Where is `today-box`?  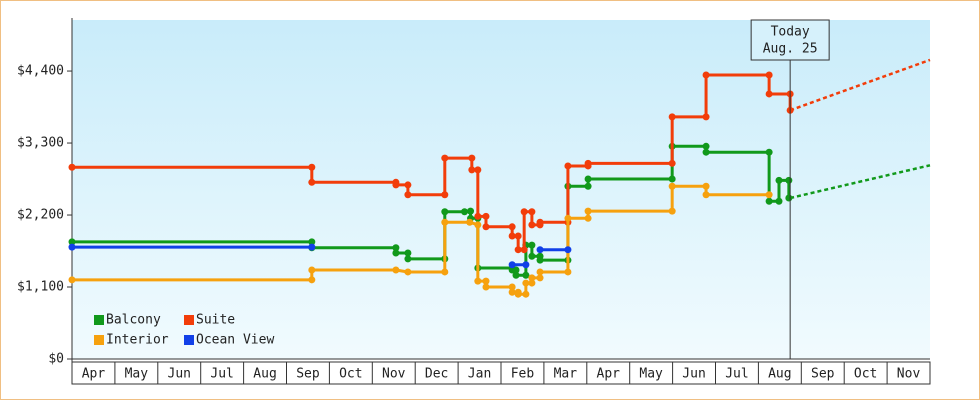
today-box is located at coordinates (790, 40).